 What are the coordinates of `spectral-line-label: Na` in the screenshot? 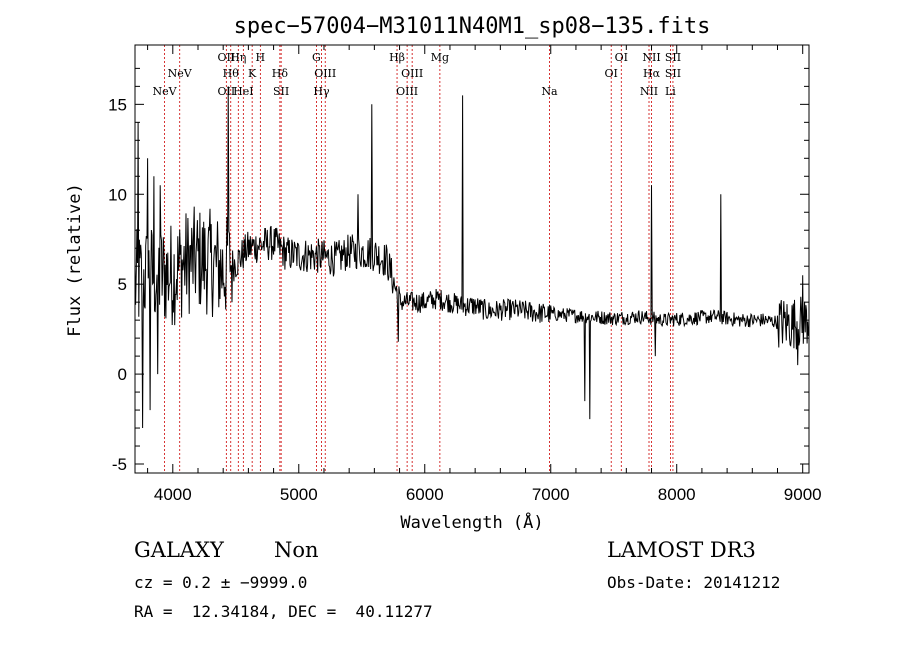 It's located at (549, 91).